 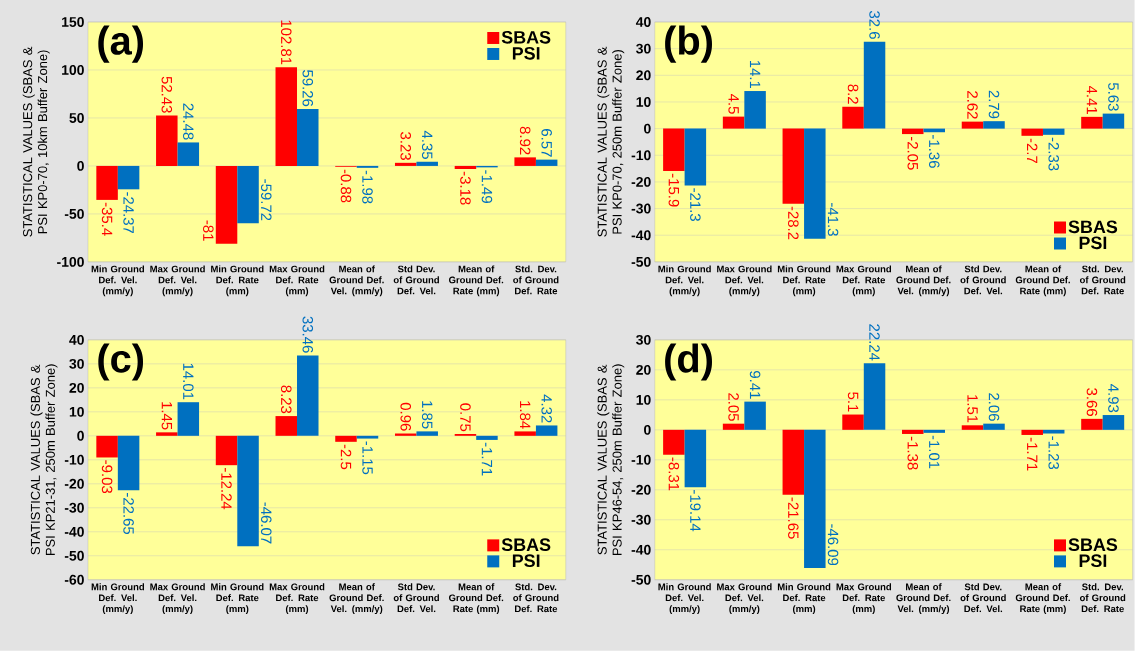 I want to click on y-tick-label: -10, so click(x=641, y=155).